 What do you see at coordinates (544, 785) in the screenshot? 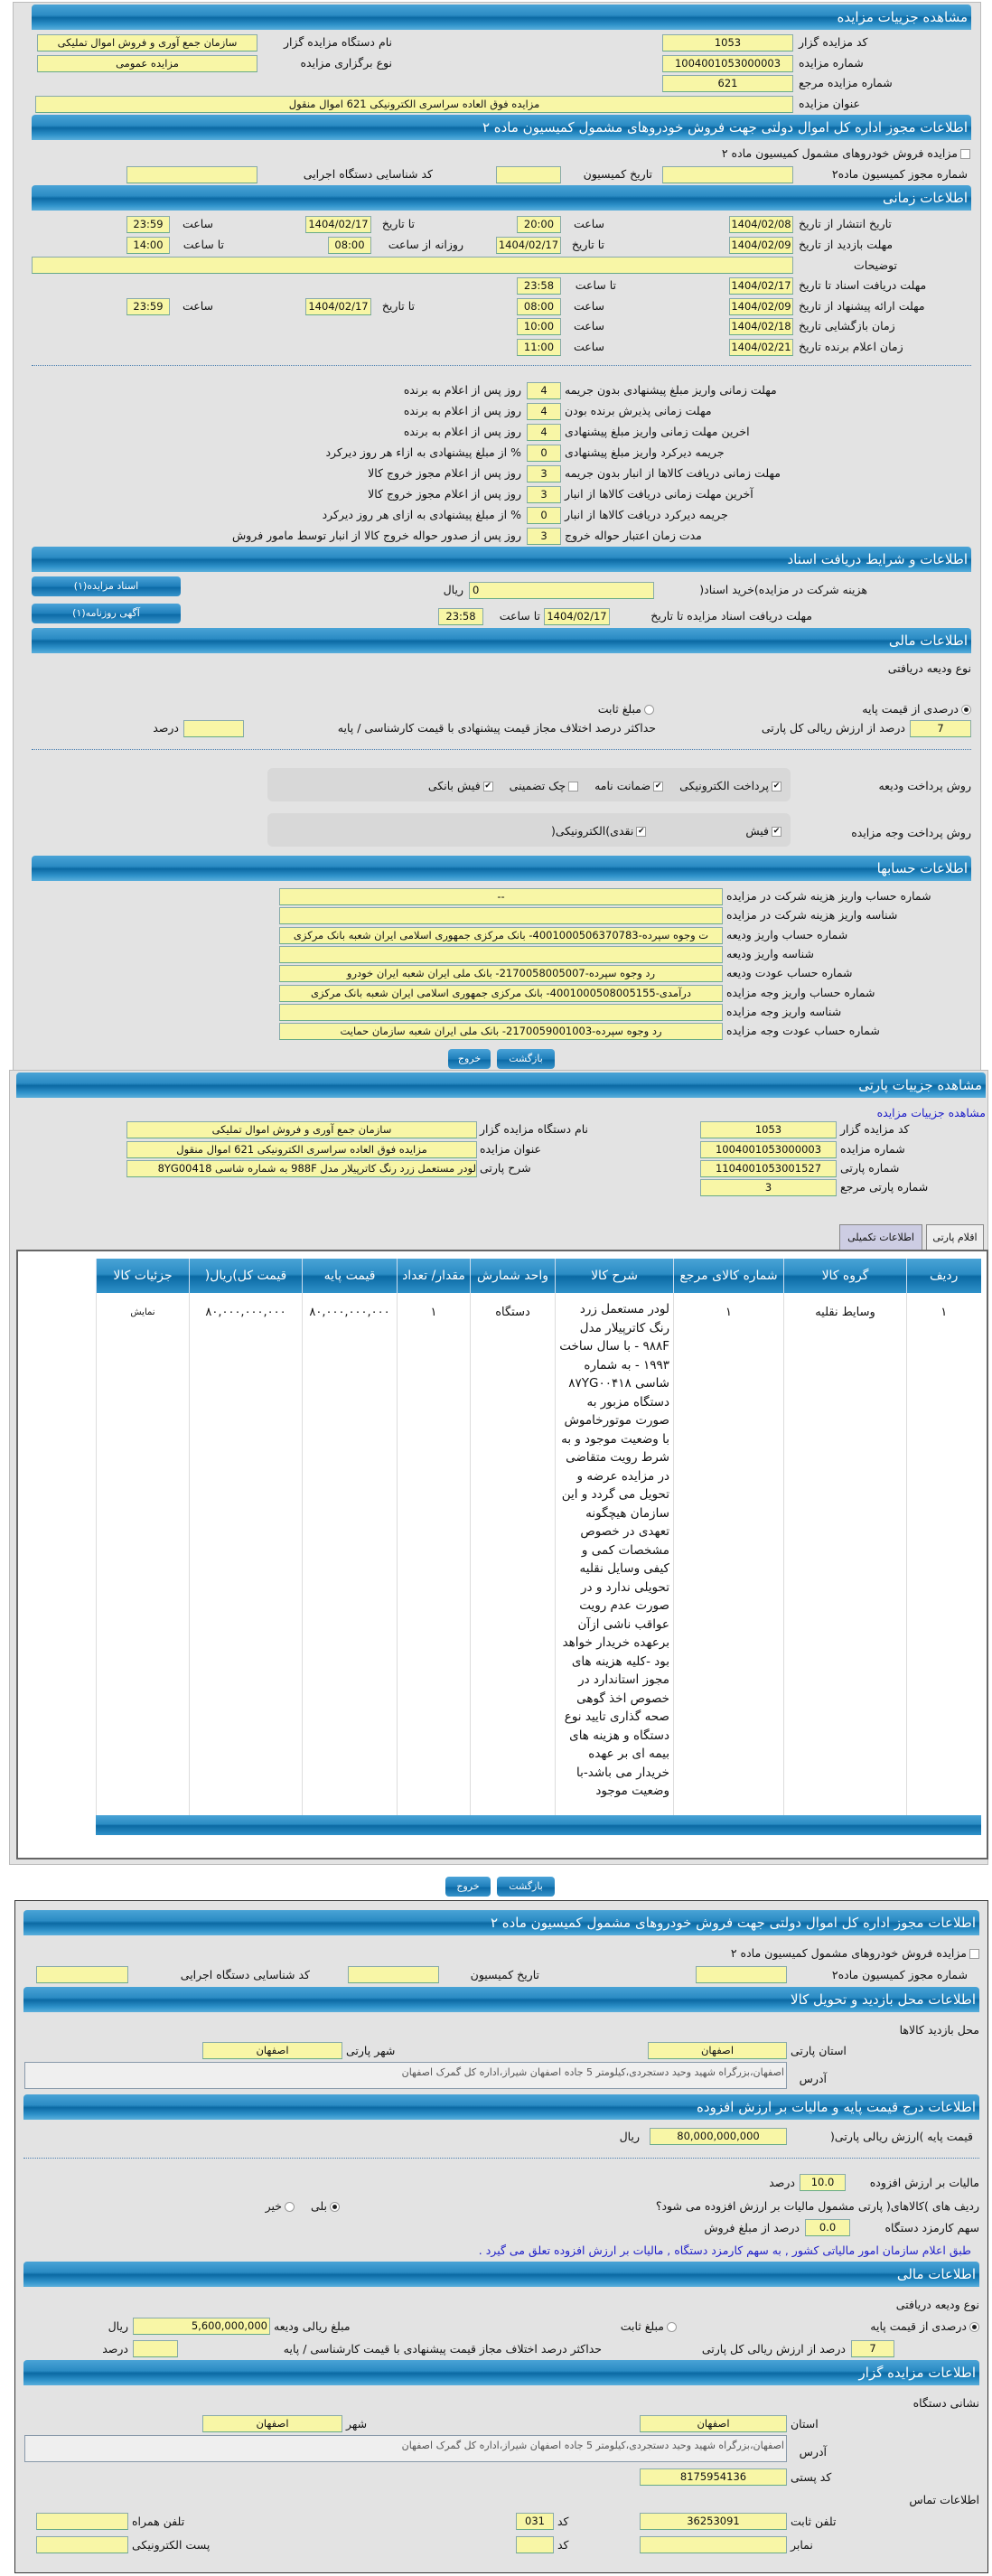
I see `payment-option-checkbox: چک تضمینی` at bounding box center [544, 785].